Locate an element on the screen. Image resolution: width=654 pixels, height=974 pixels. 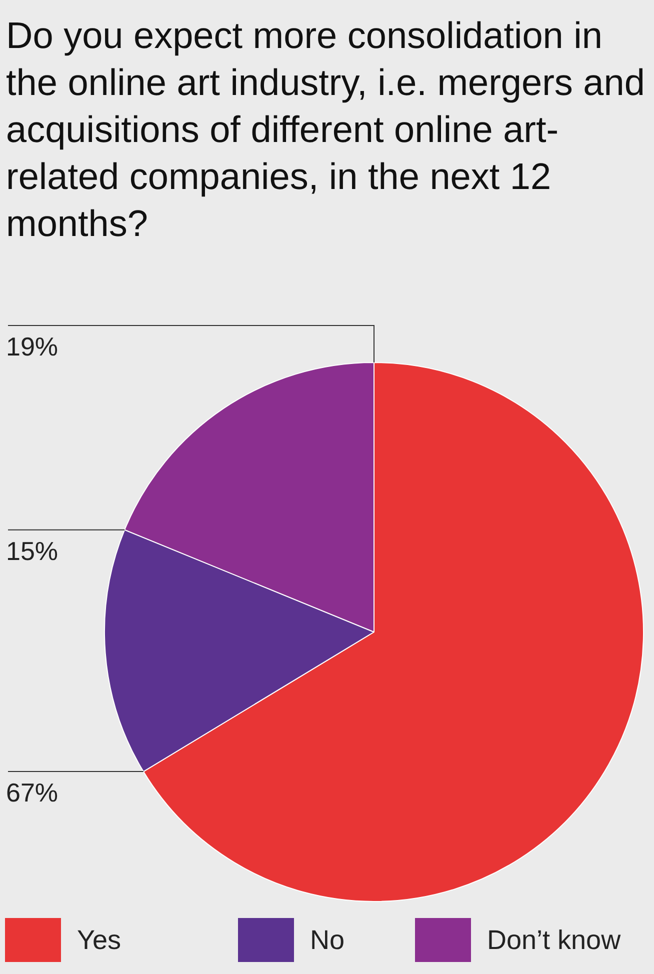
legend-label: No is located at coordinates (327, 940).